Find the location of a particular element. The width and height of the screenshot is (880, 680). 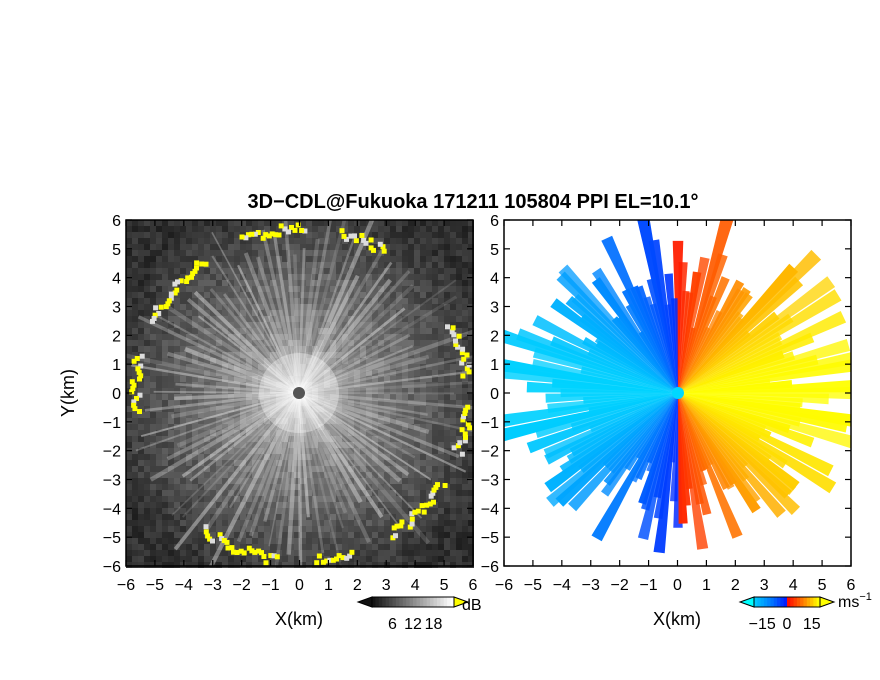

y-tick-label: −2 is located at coordinates (490, 452).